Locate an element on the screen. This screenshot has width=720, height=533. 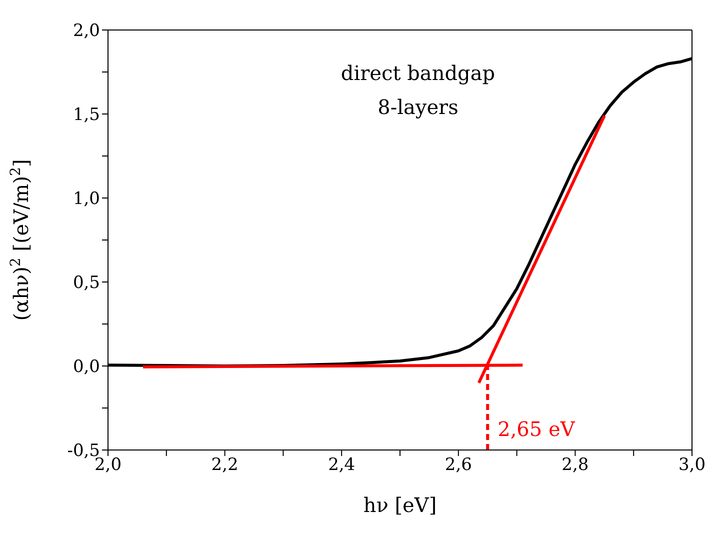
x-tick-label: 2,2 is located at coordinates (224, 465).